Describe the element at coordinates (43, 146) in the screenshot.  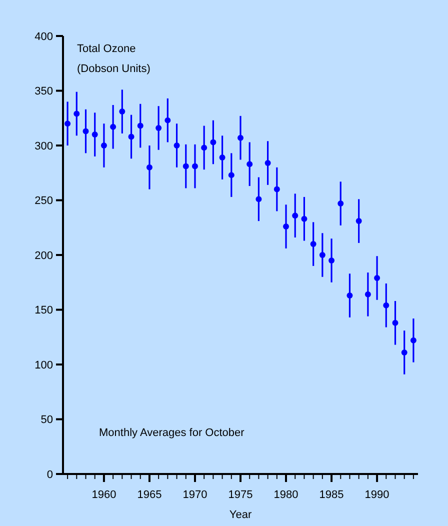
I see `y-tick-label: 300` at that location.